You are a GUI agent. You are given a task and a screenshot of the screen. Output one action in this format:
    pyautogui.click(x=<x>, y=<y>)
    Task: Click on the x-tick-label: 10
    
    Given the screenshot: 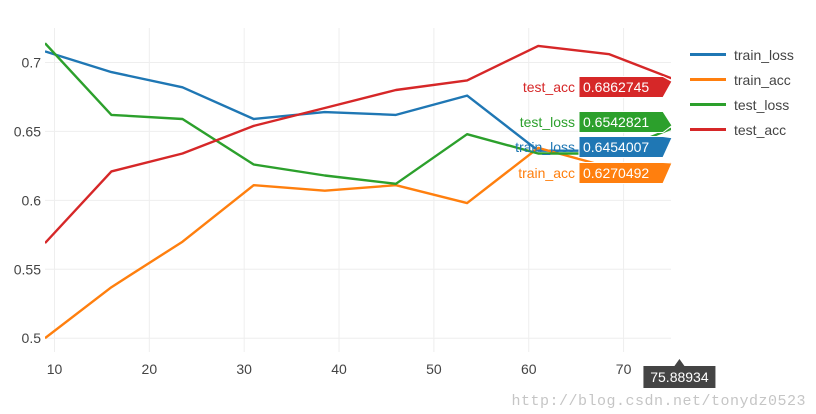 What is the action you would take?
    pyautogui.click(x=55, y=369)
    